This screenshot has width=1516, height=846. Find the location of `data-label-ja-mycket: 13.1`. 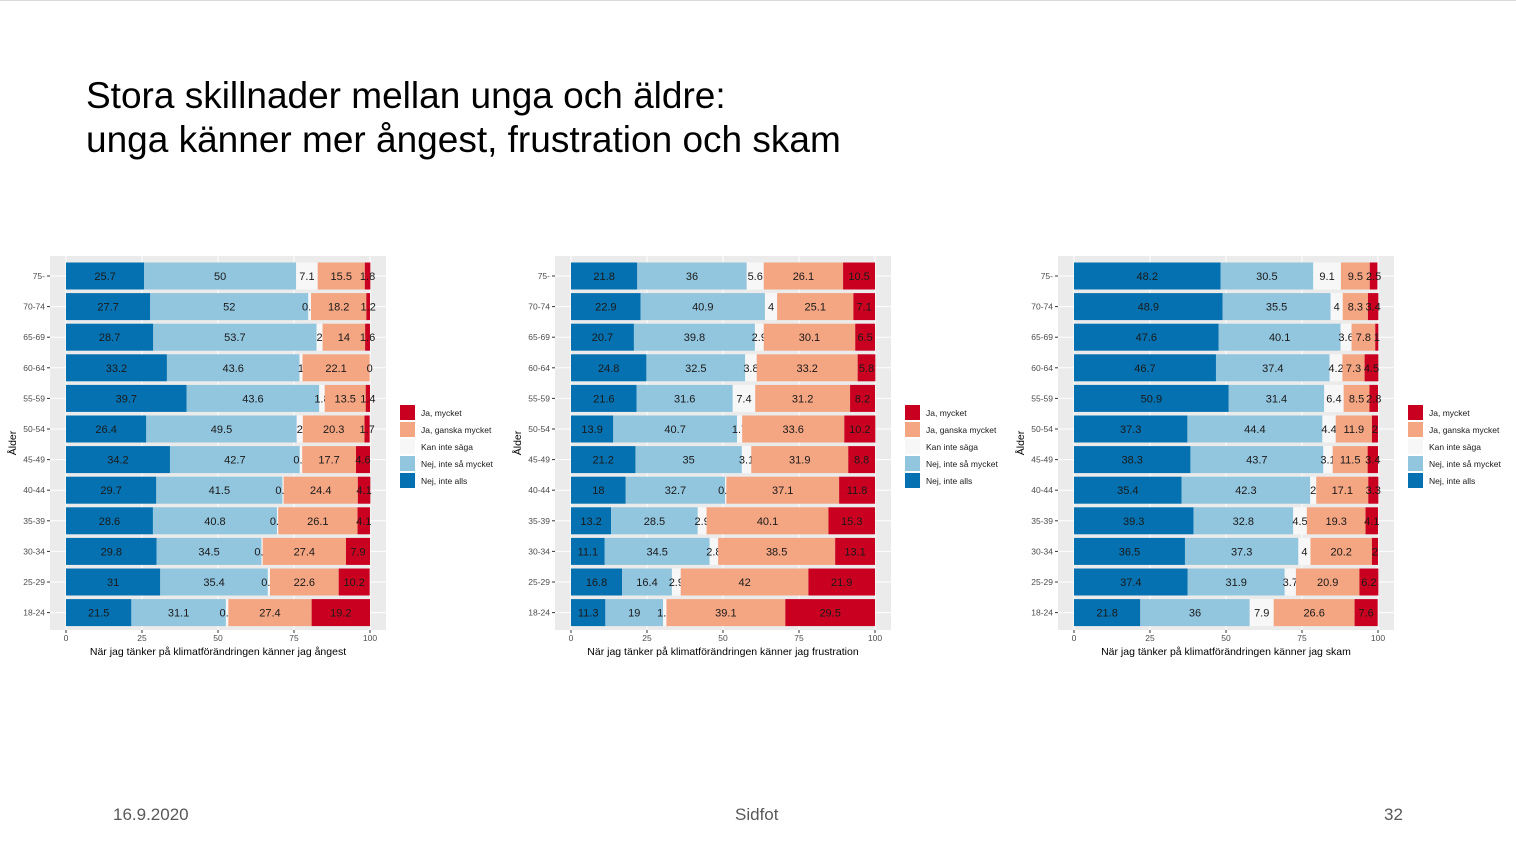

data-label-ja-mycket: 13.1 is located at coordinates (854, 552).